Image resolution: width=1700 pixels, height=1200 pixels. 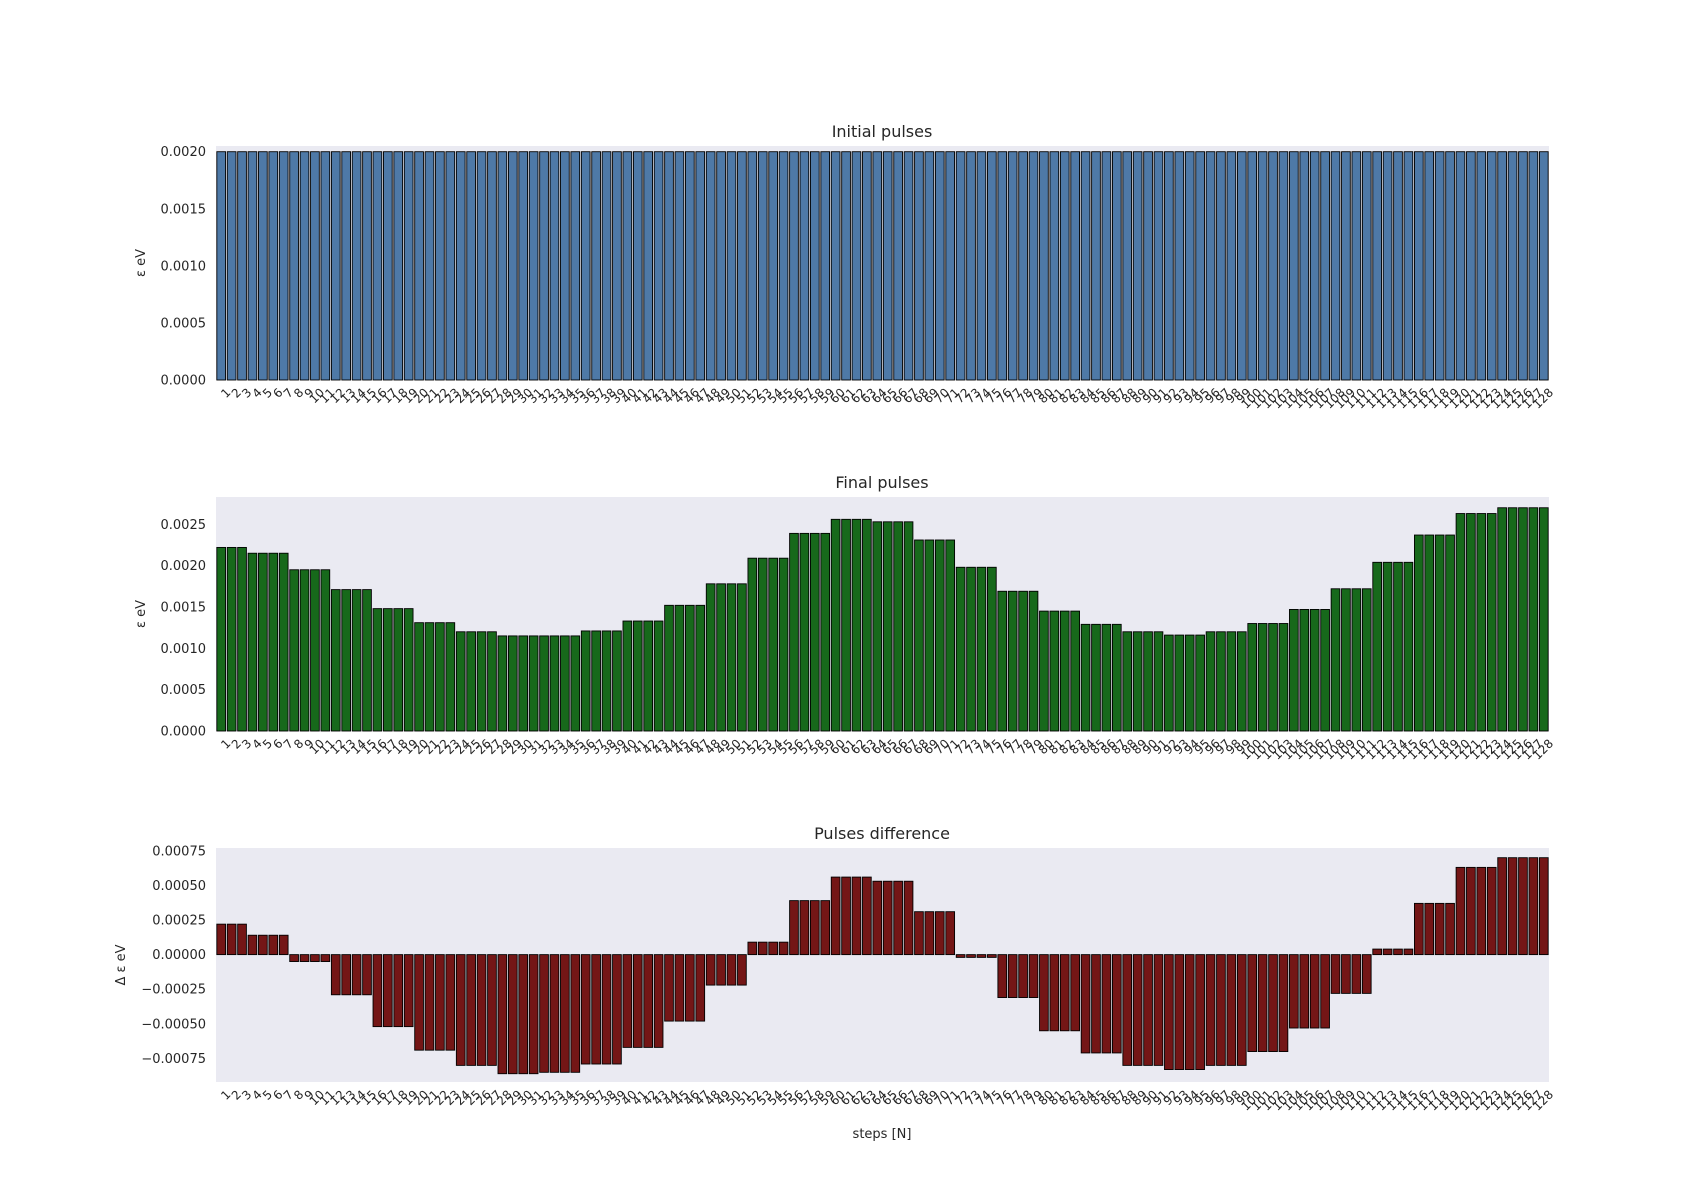 I want to click on bar-group, so click(x=882, y=966).